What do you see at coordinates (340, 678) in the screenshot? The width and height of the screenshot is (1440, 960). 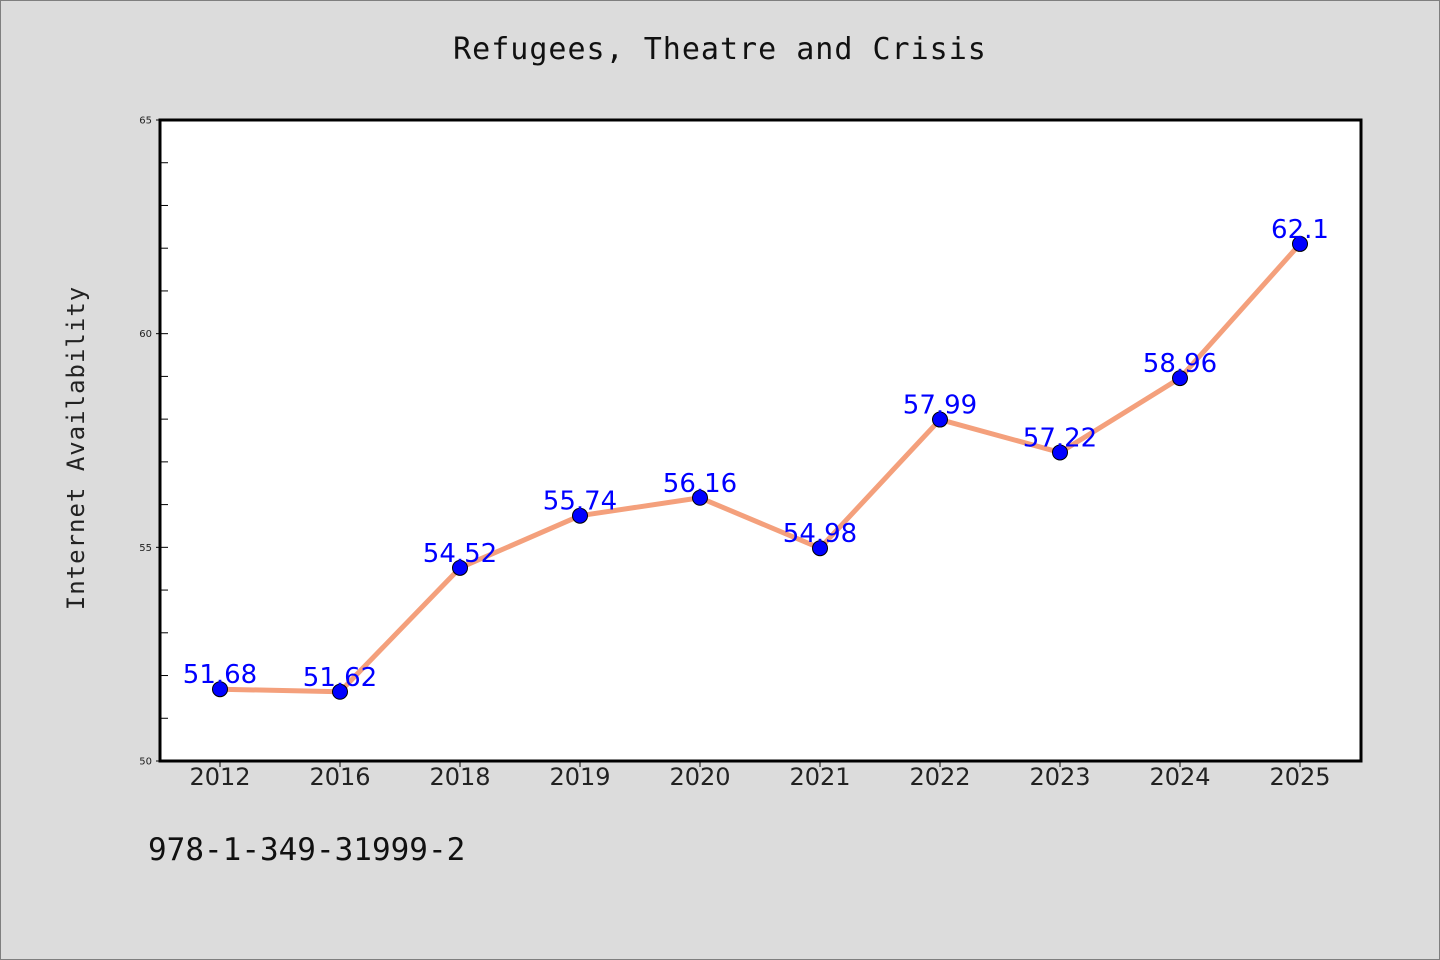 I see `data-label: 51.62` at bounding box center [340, 678].